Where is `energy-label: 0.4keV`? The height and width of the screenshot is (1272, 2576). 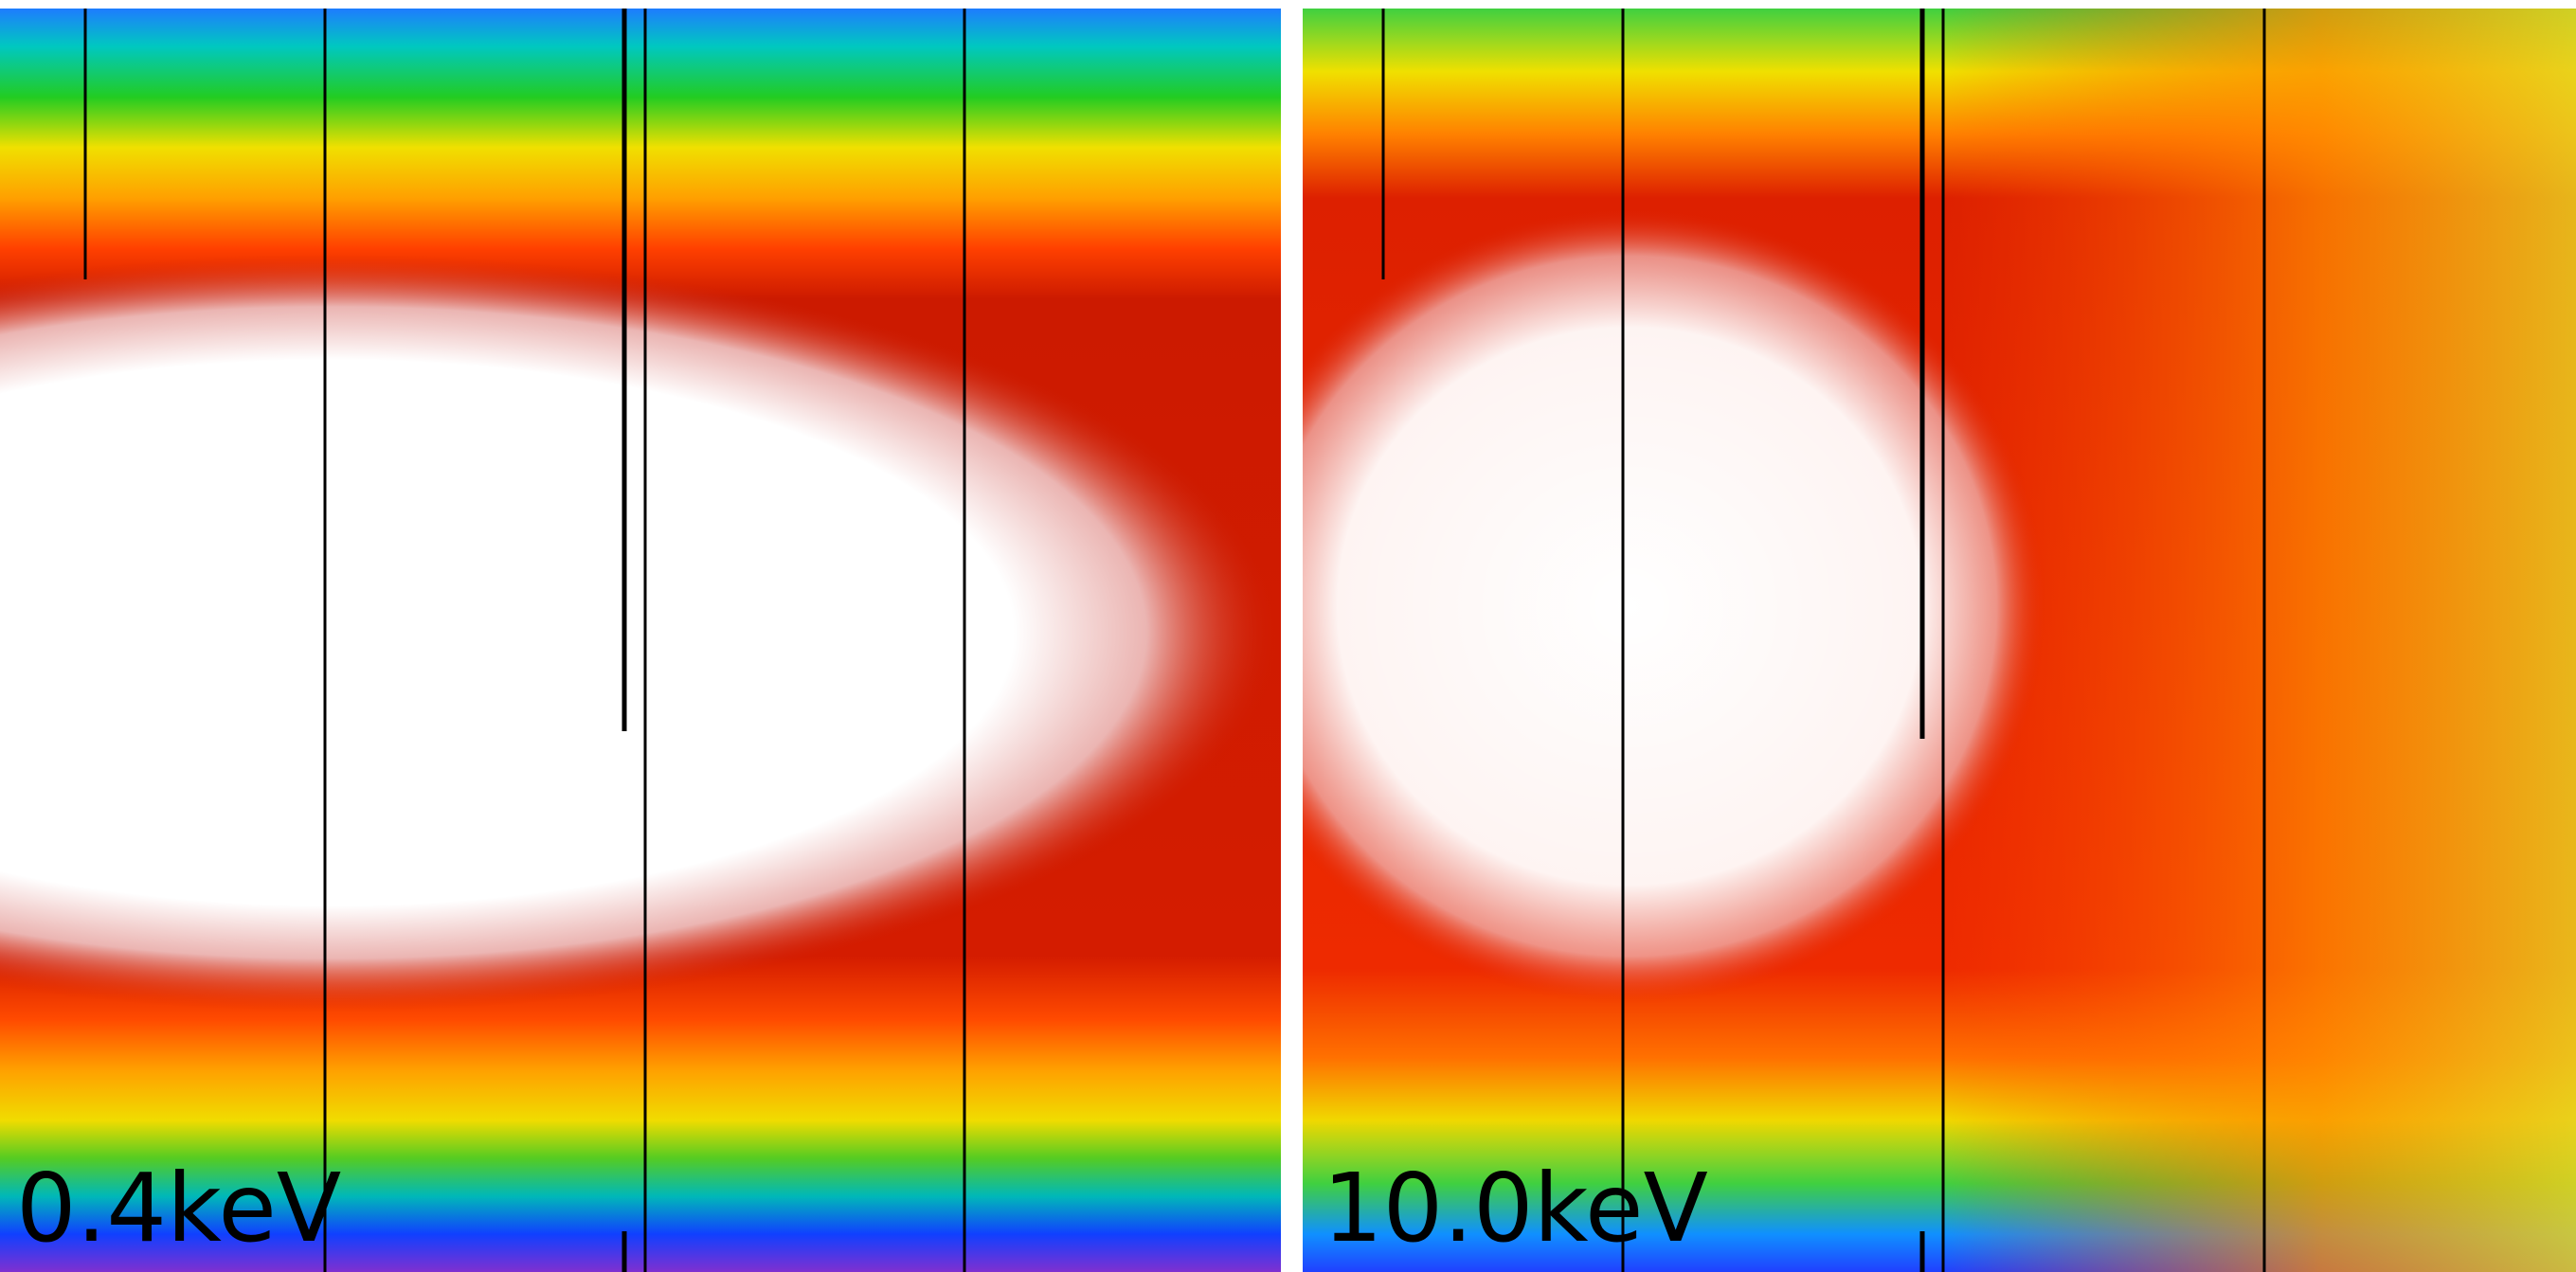
energy-label: 0.4keV is located at coordinates (178, 1208).